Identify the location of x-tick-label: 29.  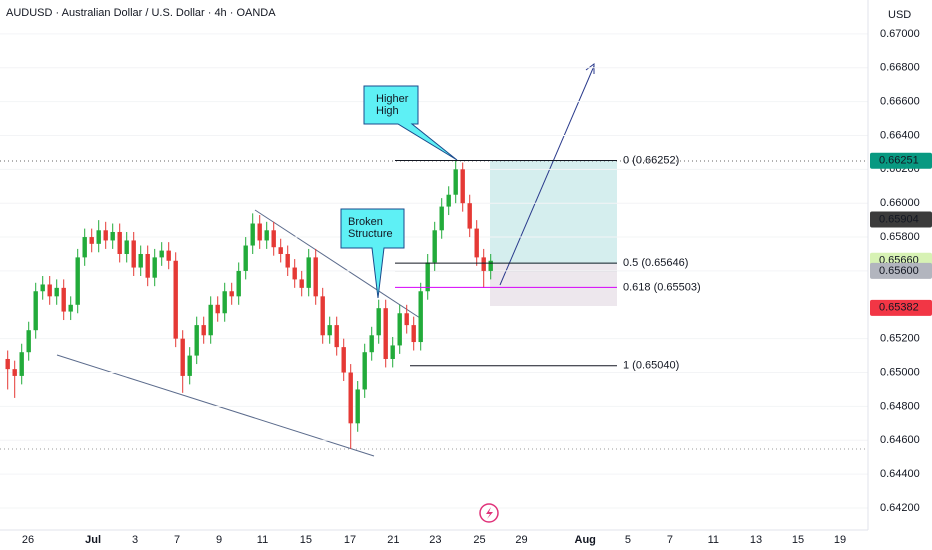
(521, 540).